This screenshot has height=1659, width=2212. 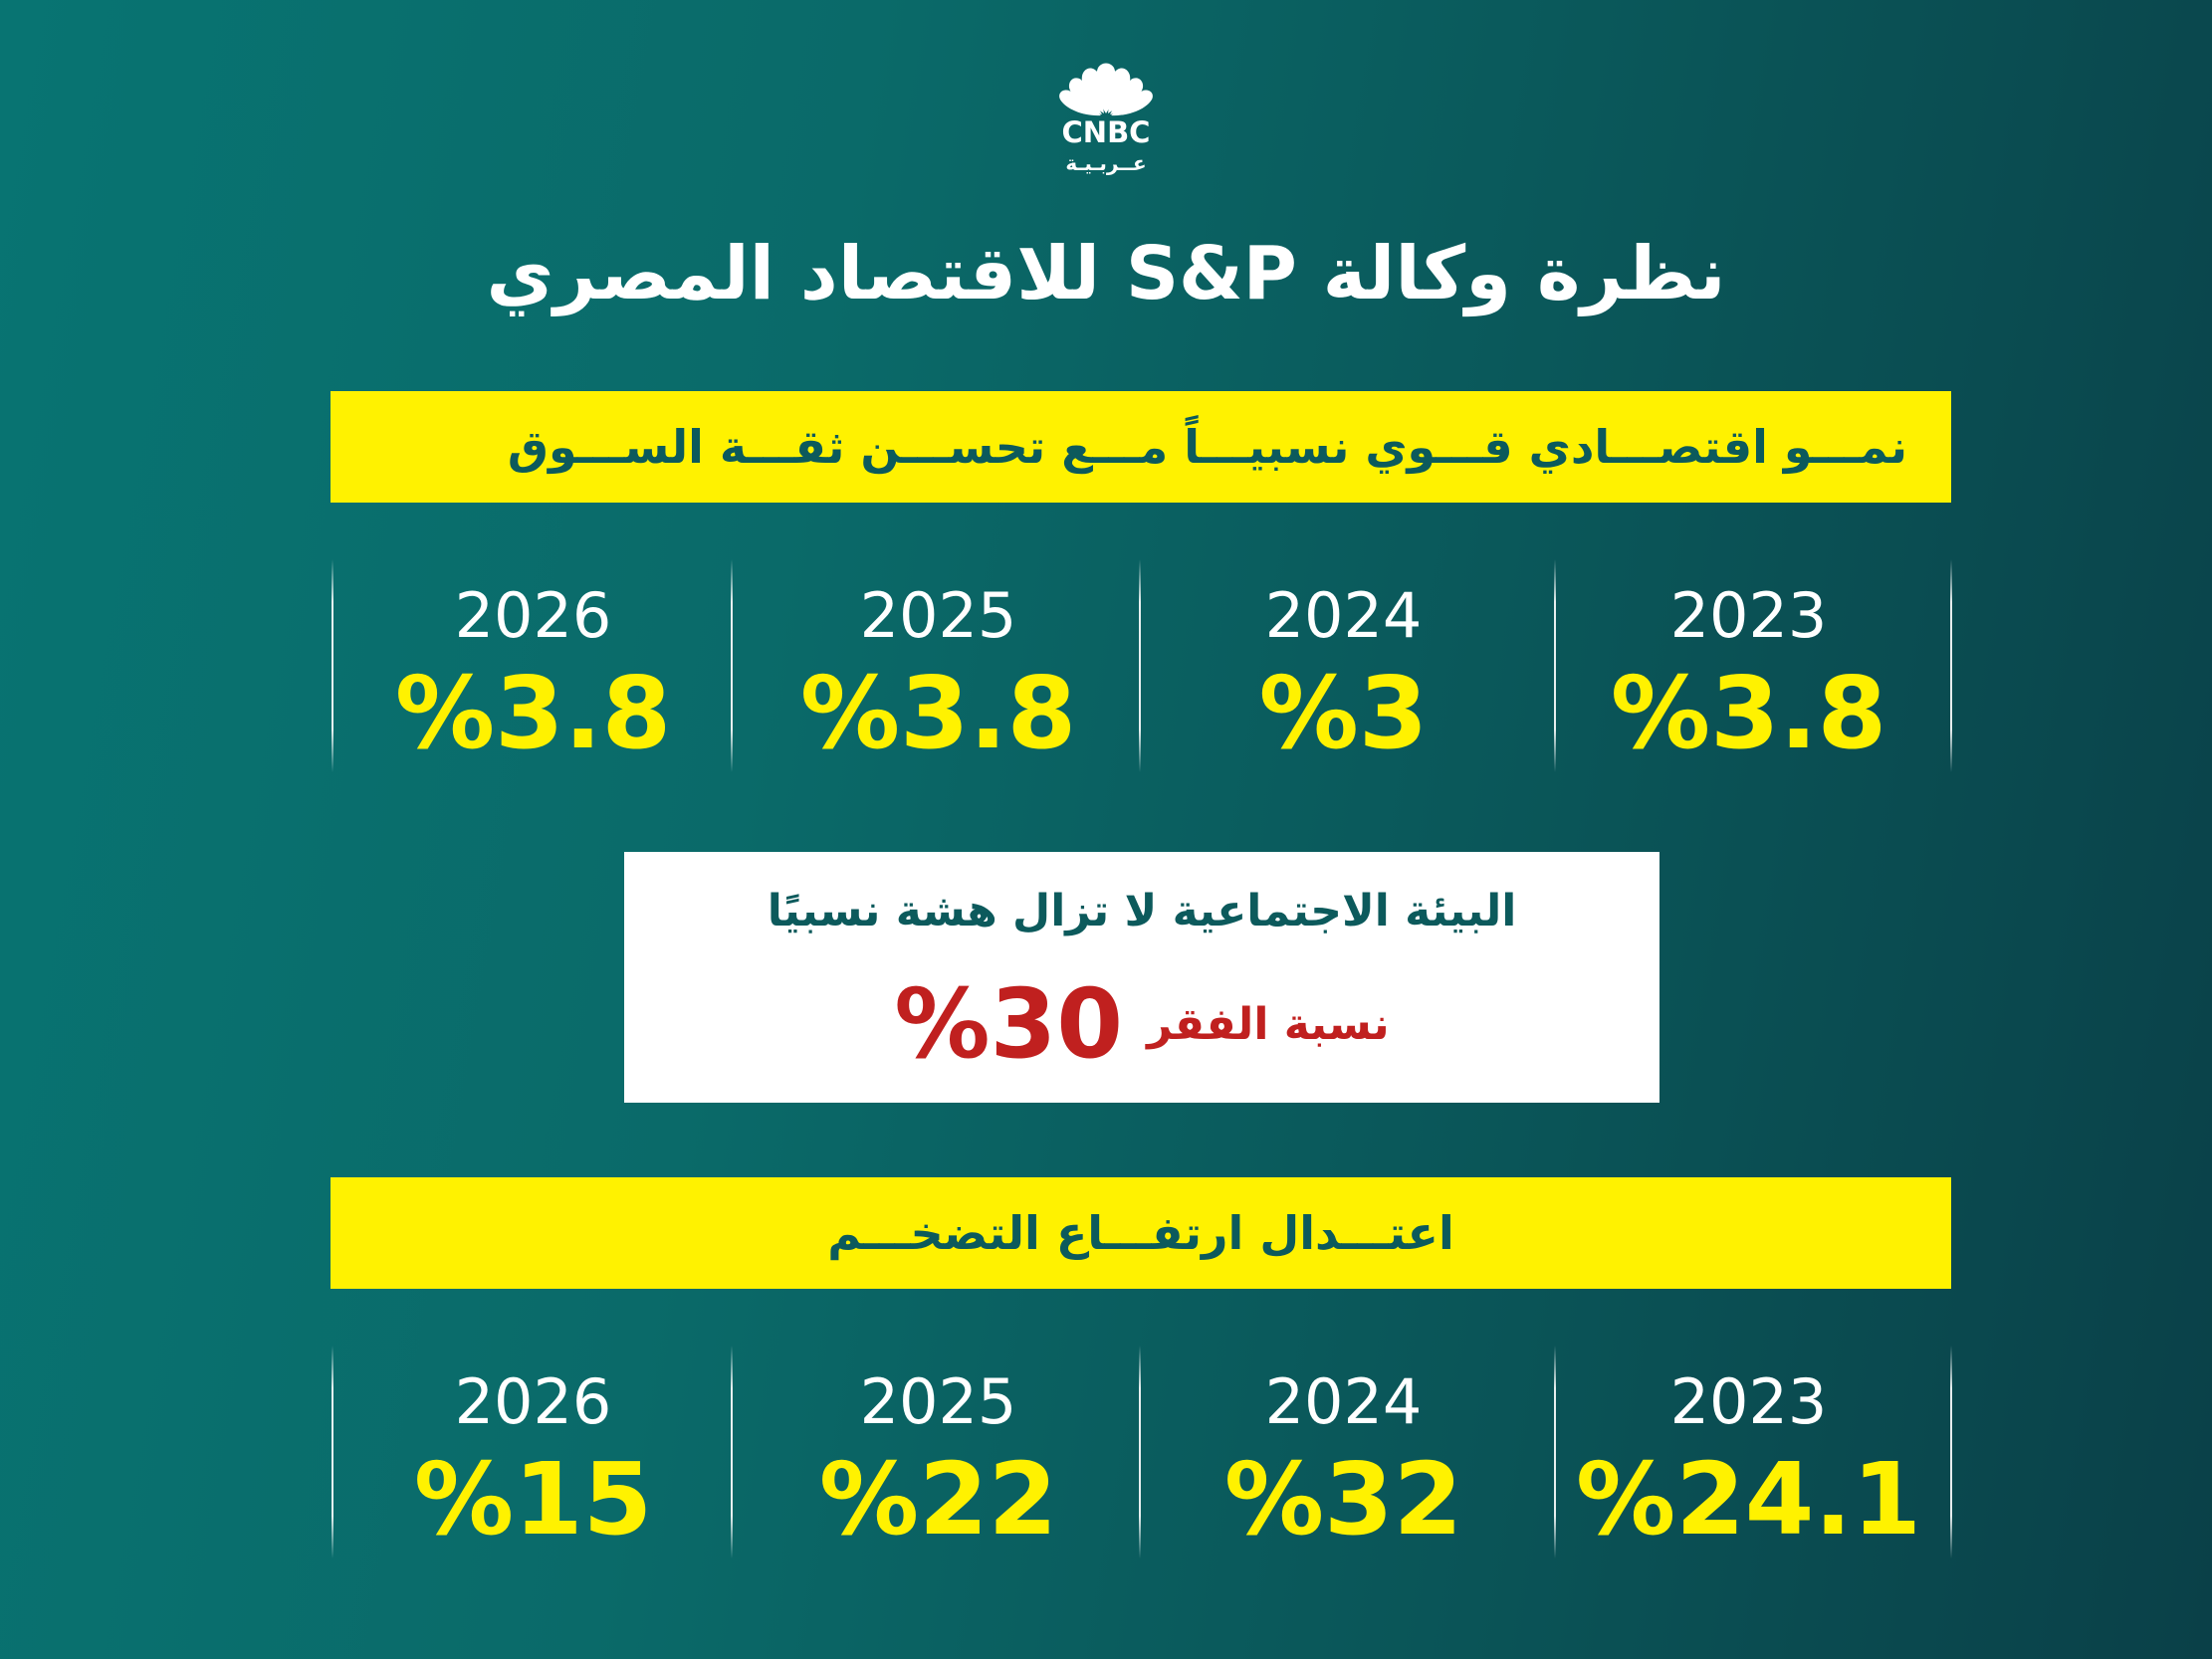 I want to click on inflation-stat-2026: 2026 %15, so click(x=533, y=1452).